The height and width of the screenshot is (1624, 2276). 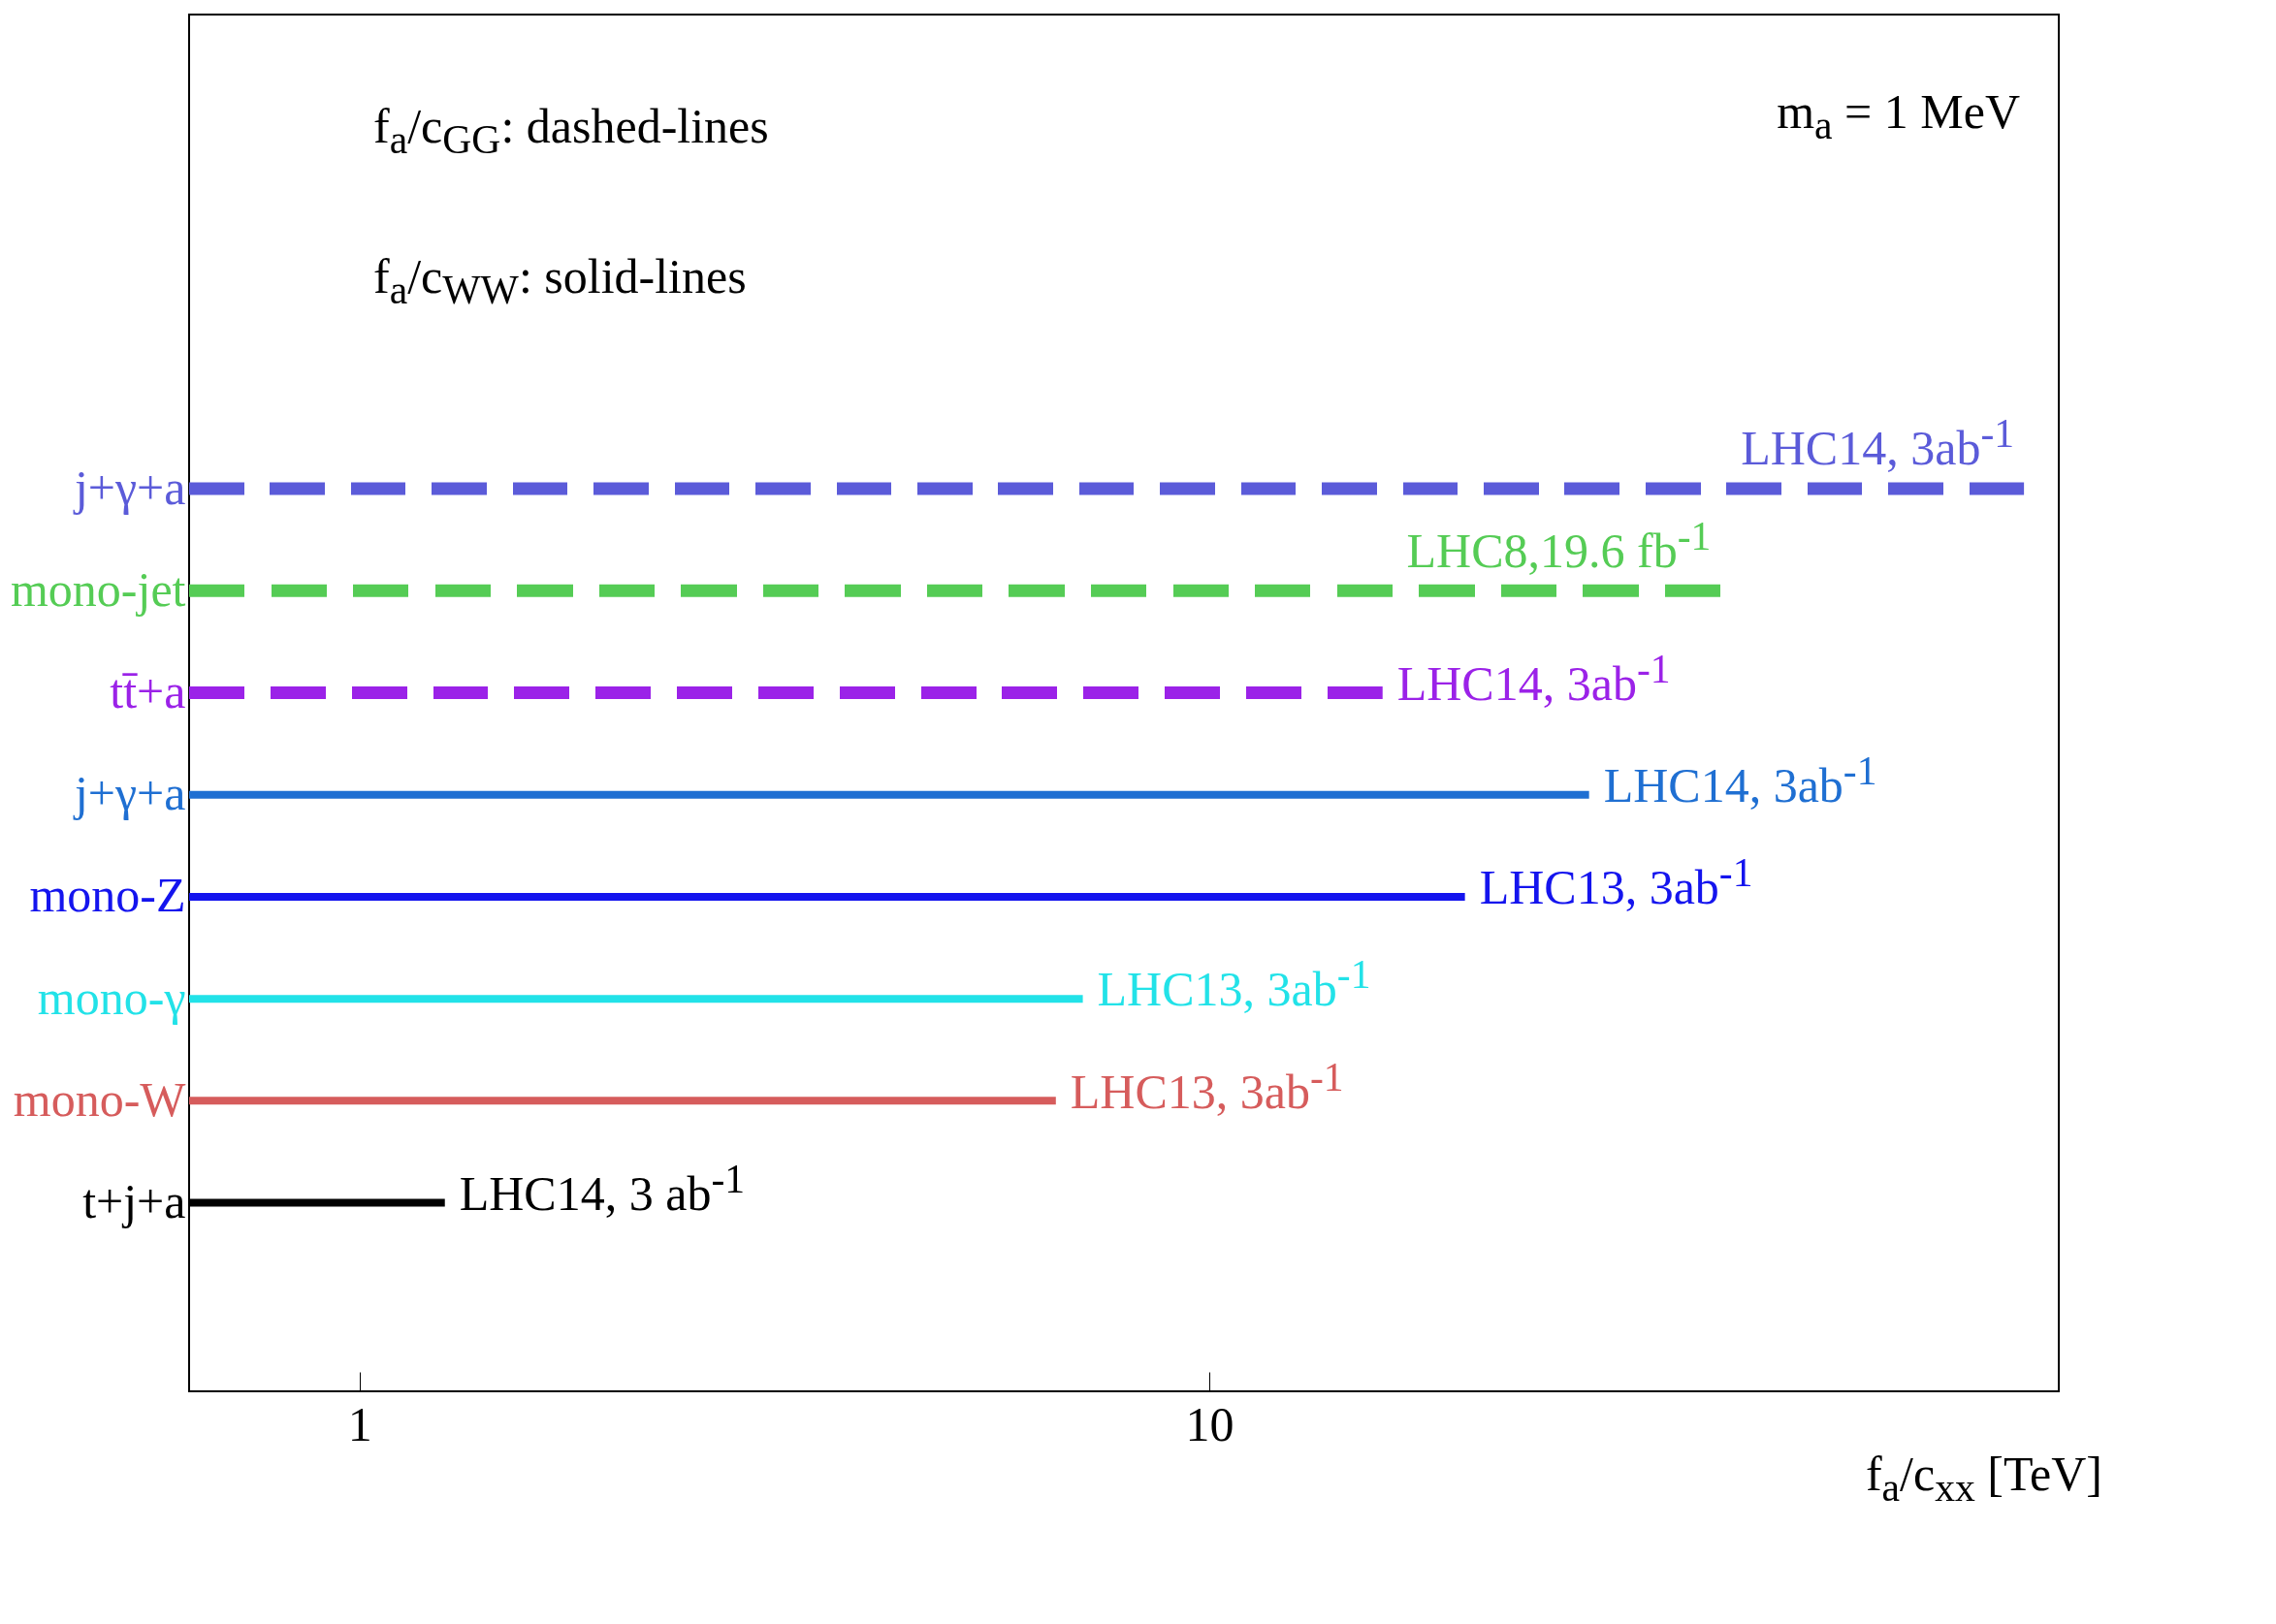 What do you see at coordinates (1983, 1479) in the screenshot?
I see `x-axis-title: f$_{a}$/c$_{xx}$ [TeV]` at bounding box center [1983, 1479].